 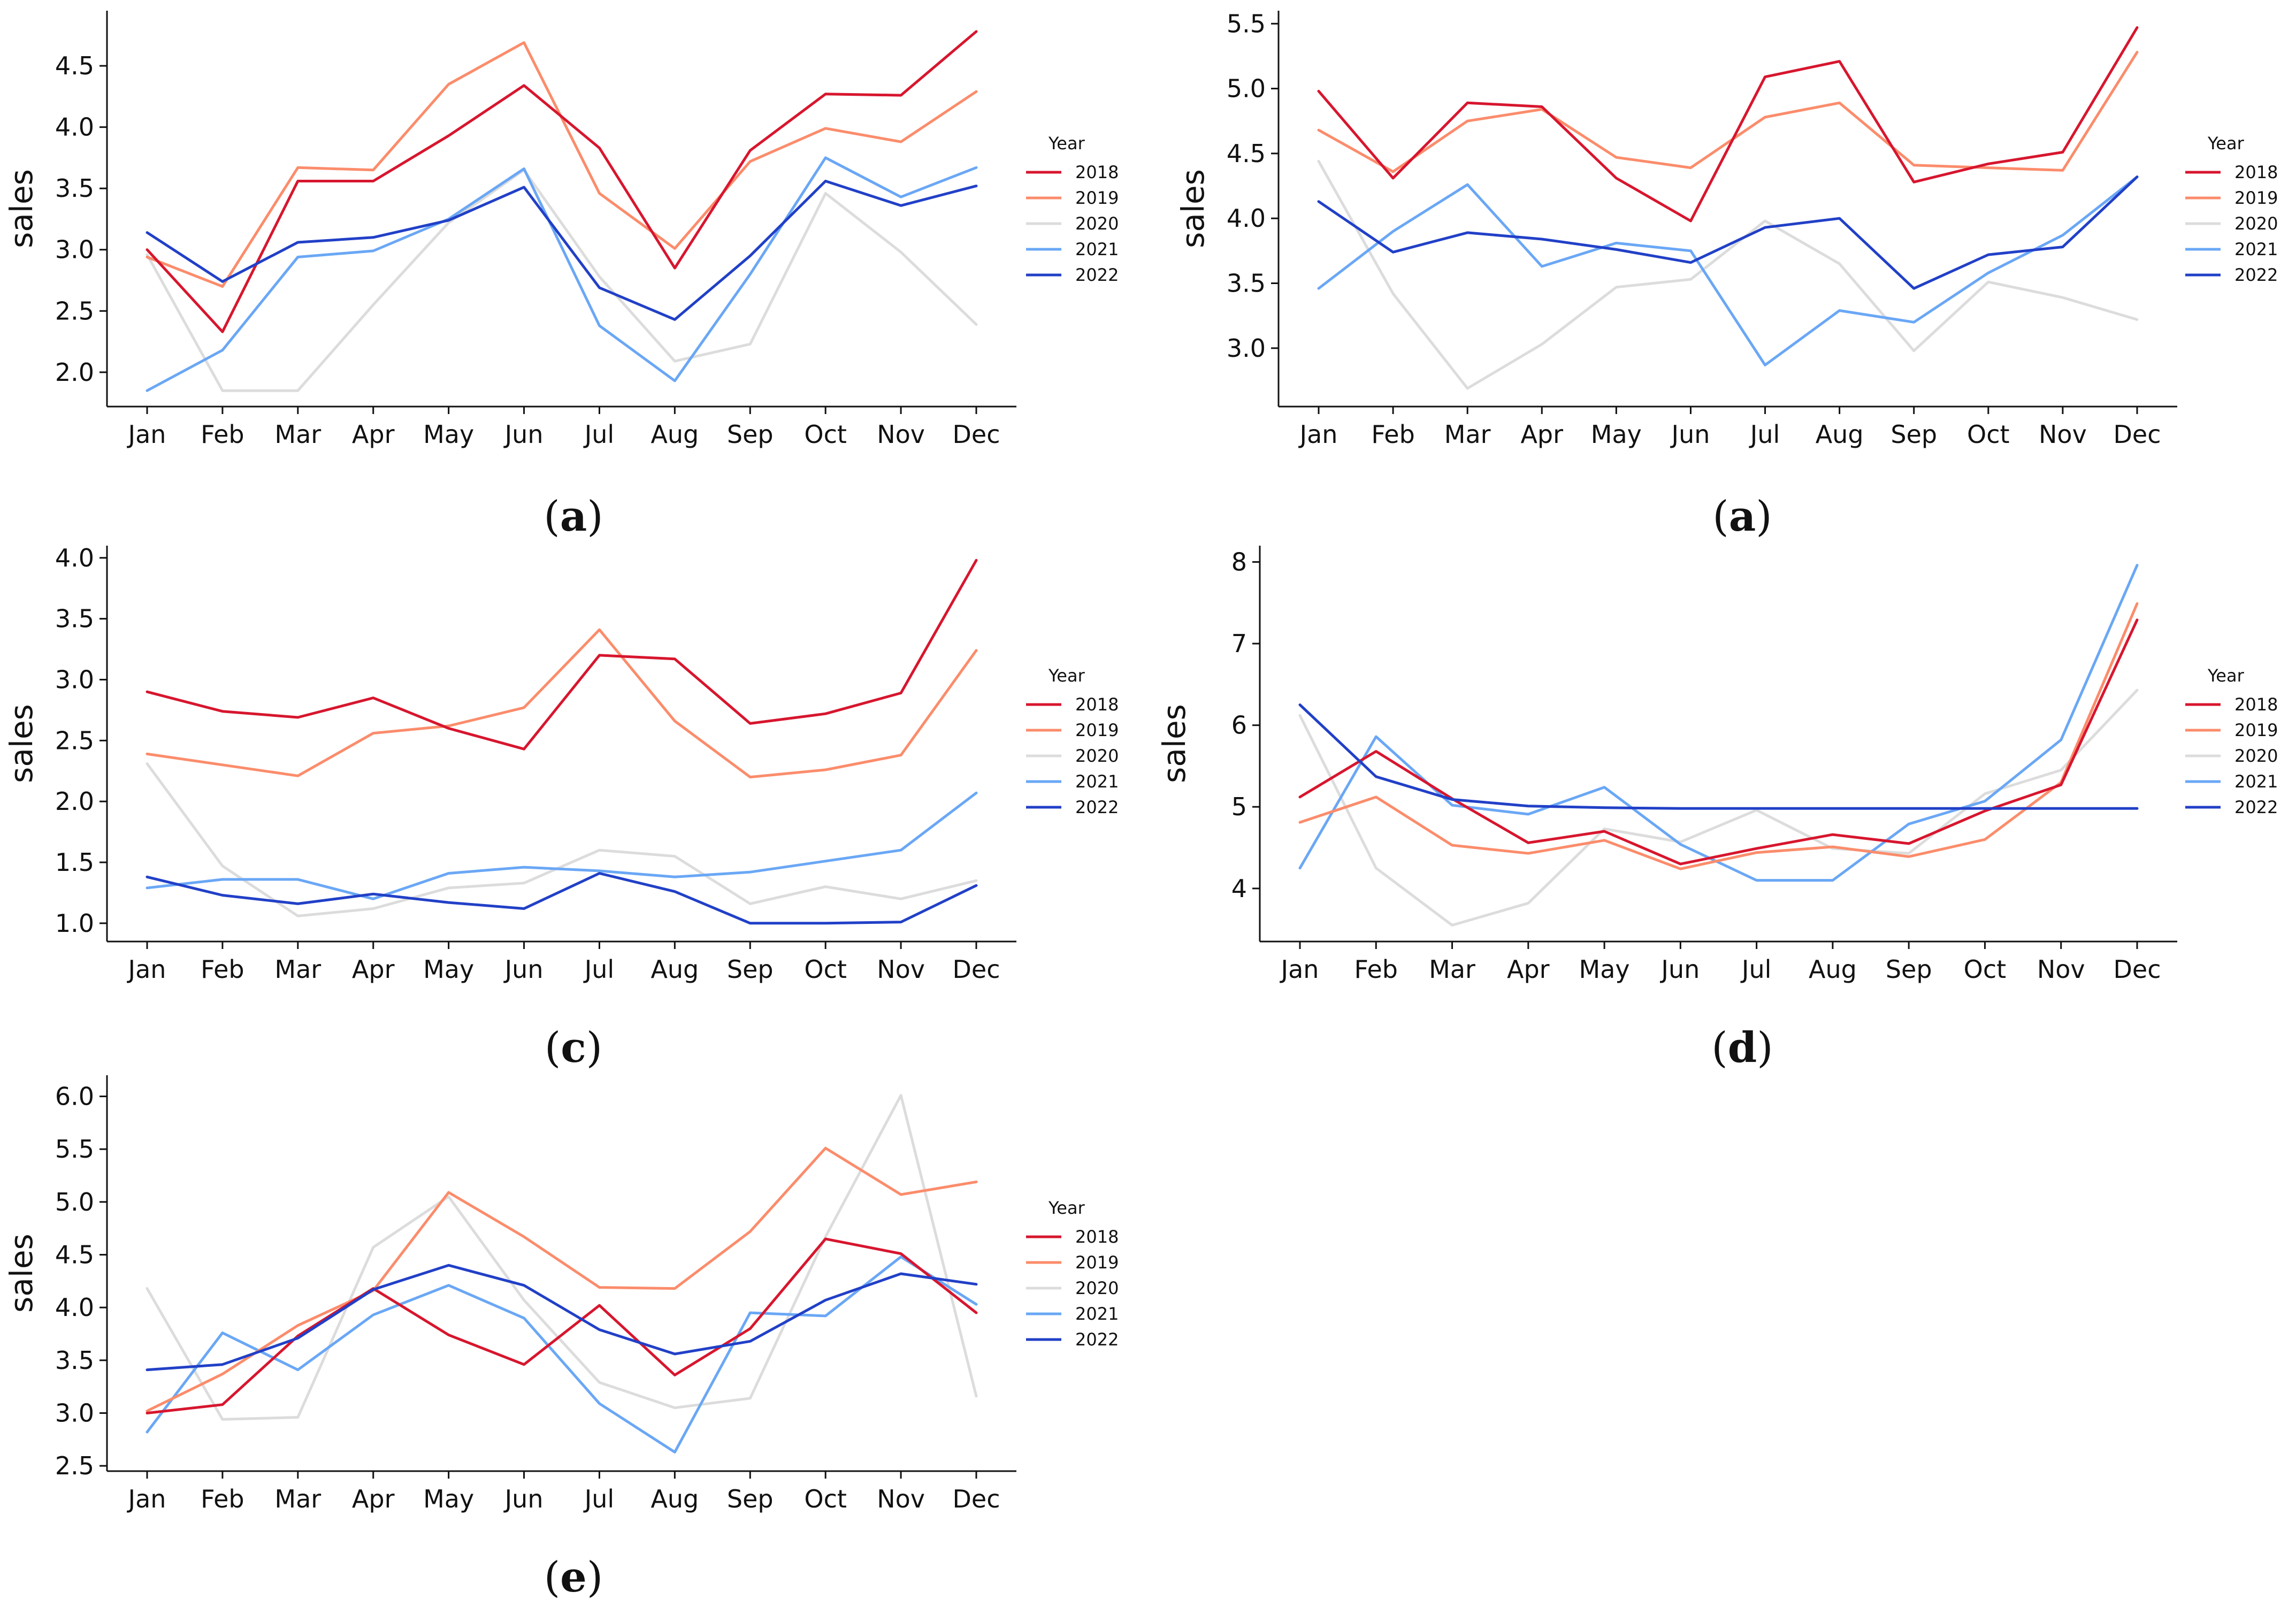 I want to click on y-tick-label: 1.5, so click(x=75, y=862).